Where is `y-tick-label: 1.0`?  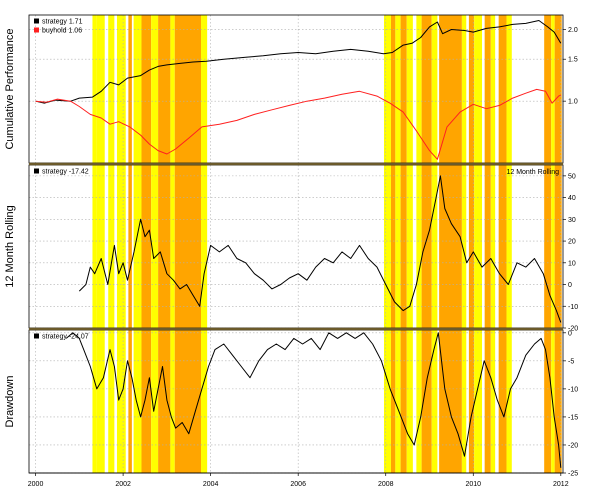
y-tick-label: 1.0 is located at coordinates (573, 102).